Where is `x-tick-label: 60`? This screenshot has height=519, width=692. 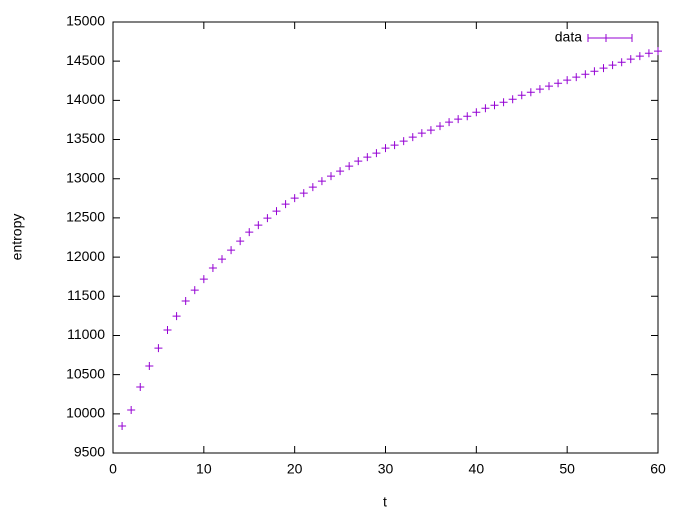 x-tick-label: 60 is located at coordinates (658, 469).